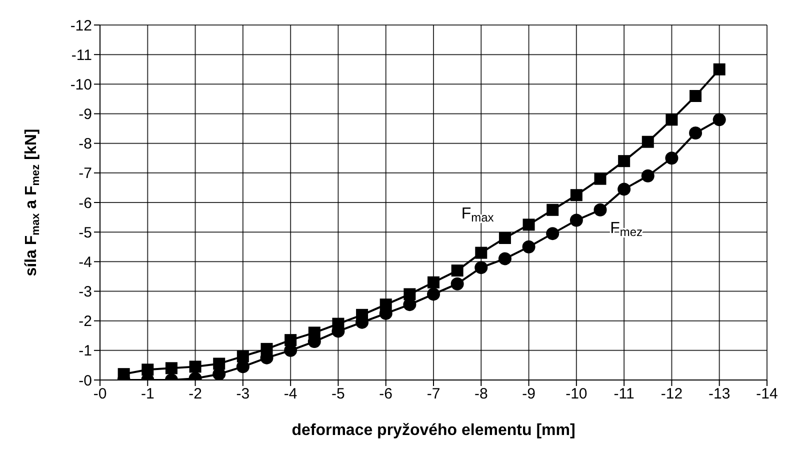 The height and width of the screenshot is (464, 791). I want to click on y-tick-label: -9, so click(85, 115).